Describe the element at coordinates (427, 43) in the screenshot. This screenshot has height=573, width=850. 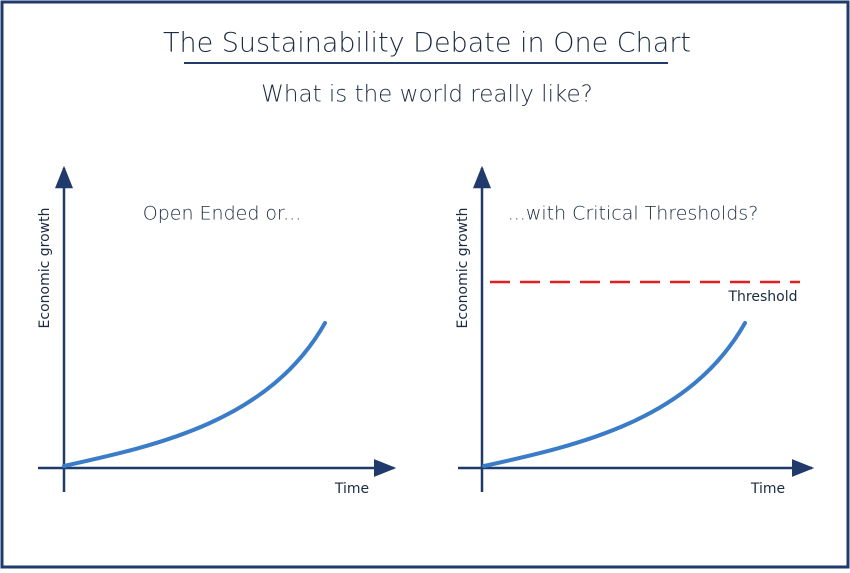
I see `title: The Sustainability Debate in One Chart` at that location.